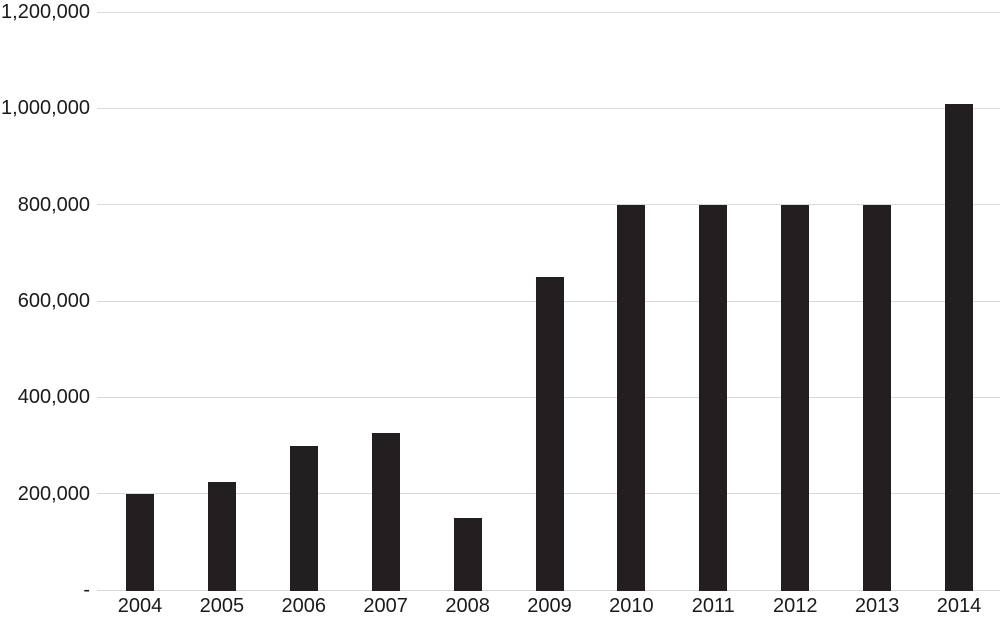 This screenshot has width=1000, height=621. Describe the element at coordinates (631, 606) in the screenshot. I see `x-axis-tick-label-2010: 2010` at that location.